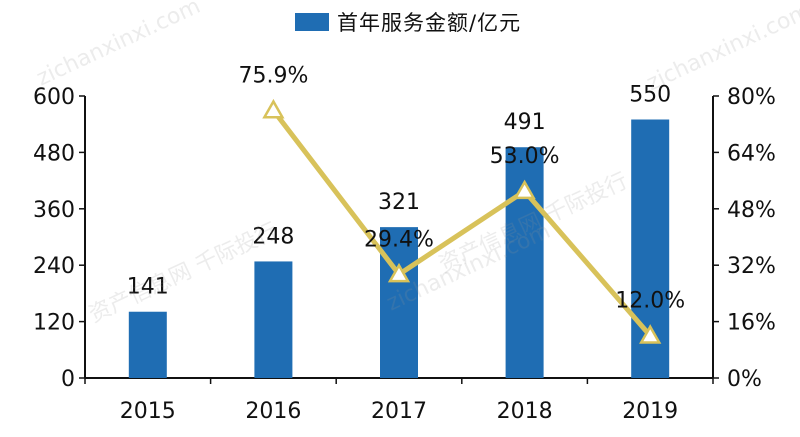 This screenshot has height=437, width=800. What do you see at coordinates (429, 23) in the screenshot?
I see `legend-bar-label: 首年服务金额/亿元` at bounding box center [429, 23].